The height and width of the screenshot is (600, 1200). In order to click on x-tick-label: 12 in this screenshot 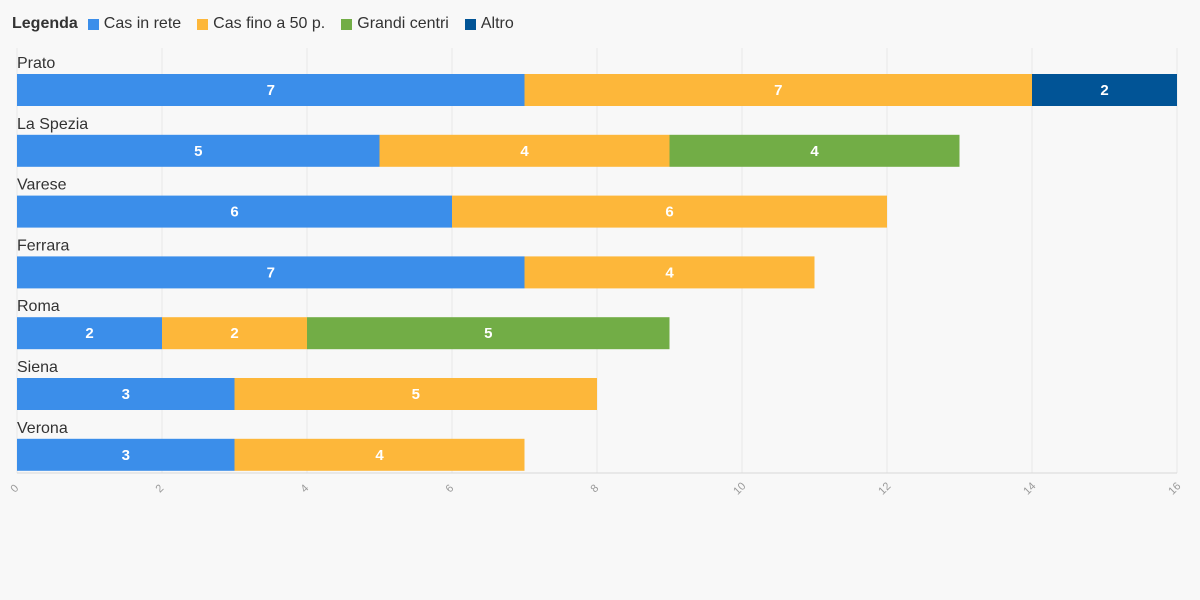, I will do `click(884, 488)`.